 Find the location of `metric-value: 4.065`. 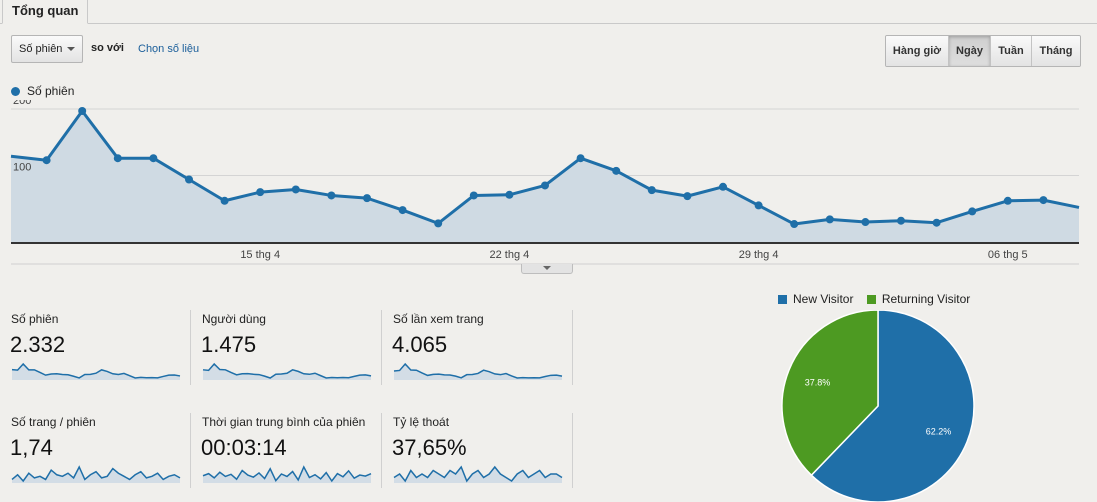

metric-value: 4.065 is located at coordinates (420, 344).